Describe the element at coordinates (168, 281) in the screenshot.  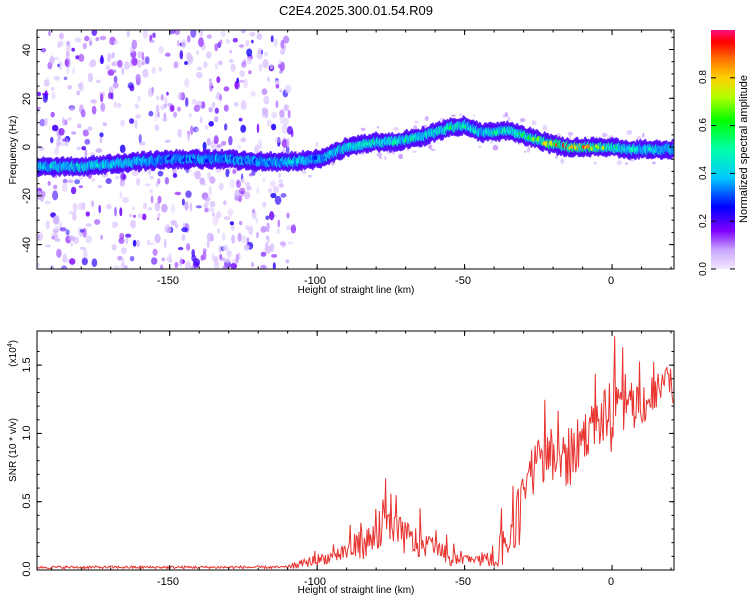
I see `spectrogram-x-tick-label: -150` at that location.